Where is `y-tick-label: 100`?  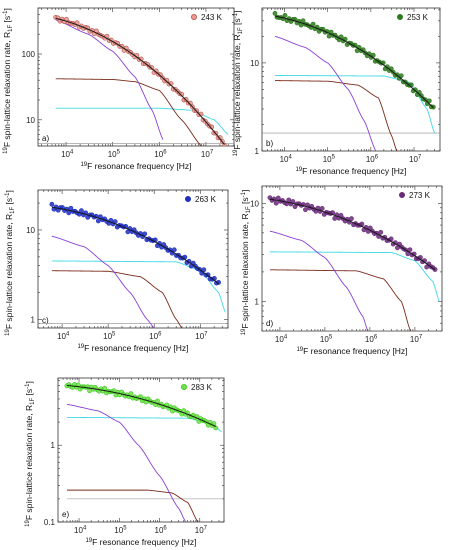
y-tick-label: 100 is located at coordinates (29, 54).